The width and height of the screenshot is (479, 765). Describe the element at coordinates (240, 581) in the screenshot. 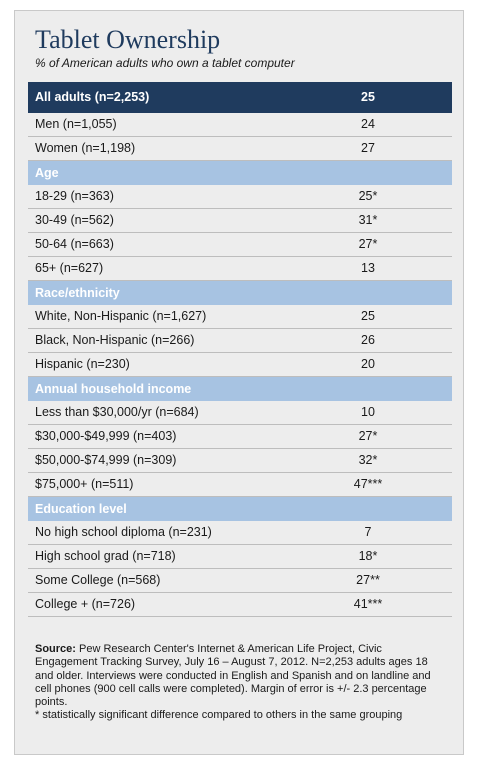

I see `table-row: Some College (n=568) 27**` at that location.